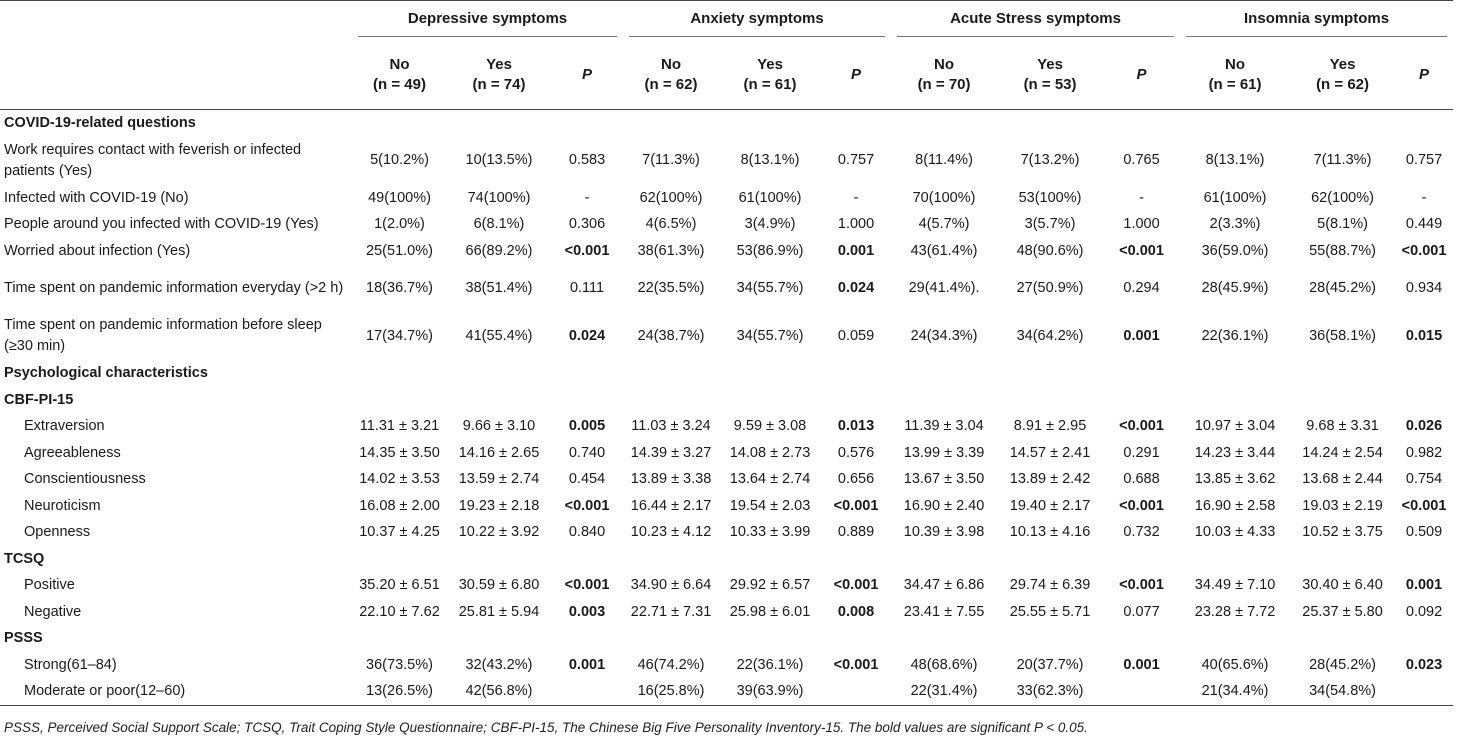 This screenshot has height=741, width=1461. What do you see at coordinates (1316, 21) in the screenshot?
I see `group-insomnia: Insomnia symptoms` at bounding box center [1316, 21].